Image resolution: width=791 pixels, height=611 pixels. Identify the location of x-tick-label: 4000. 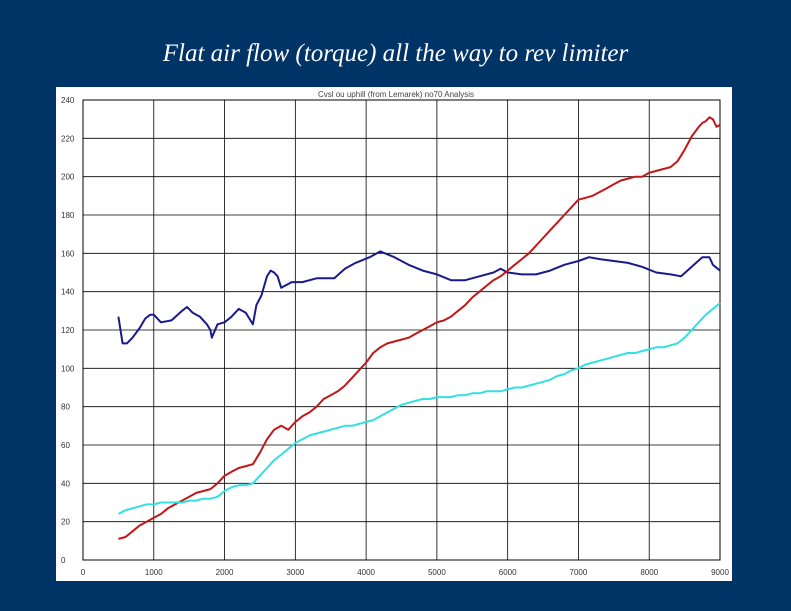
(366, 572).